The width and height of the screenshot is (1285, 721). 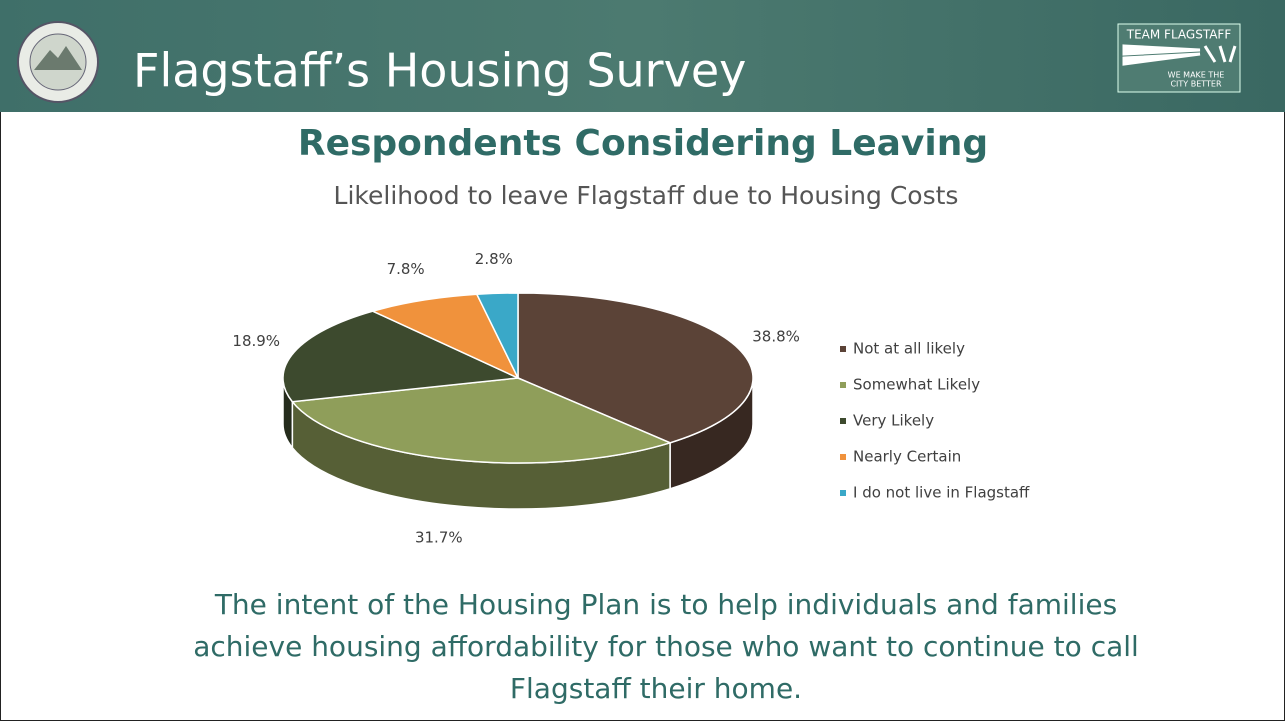 I want to click on heading: Respondents Considering Leaving, so click(x=643, y=143).